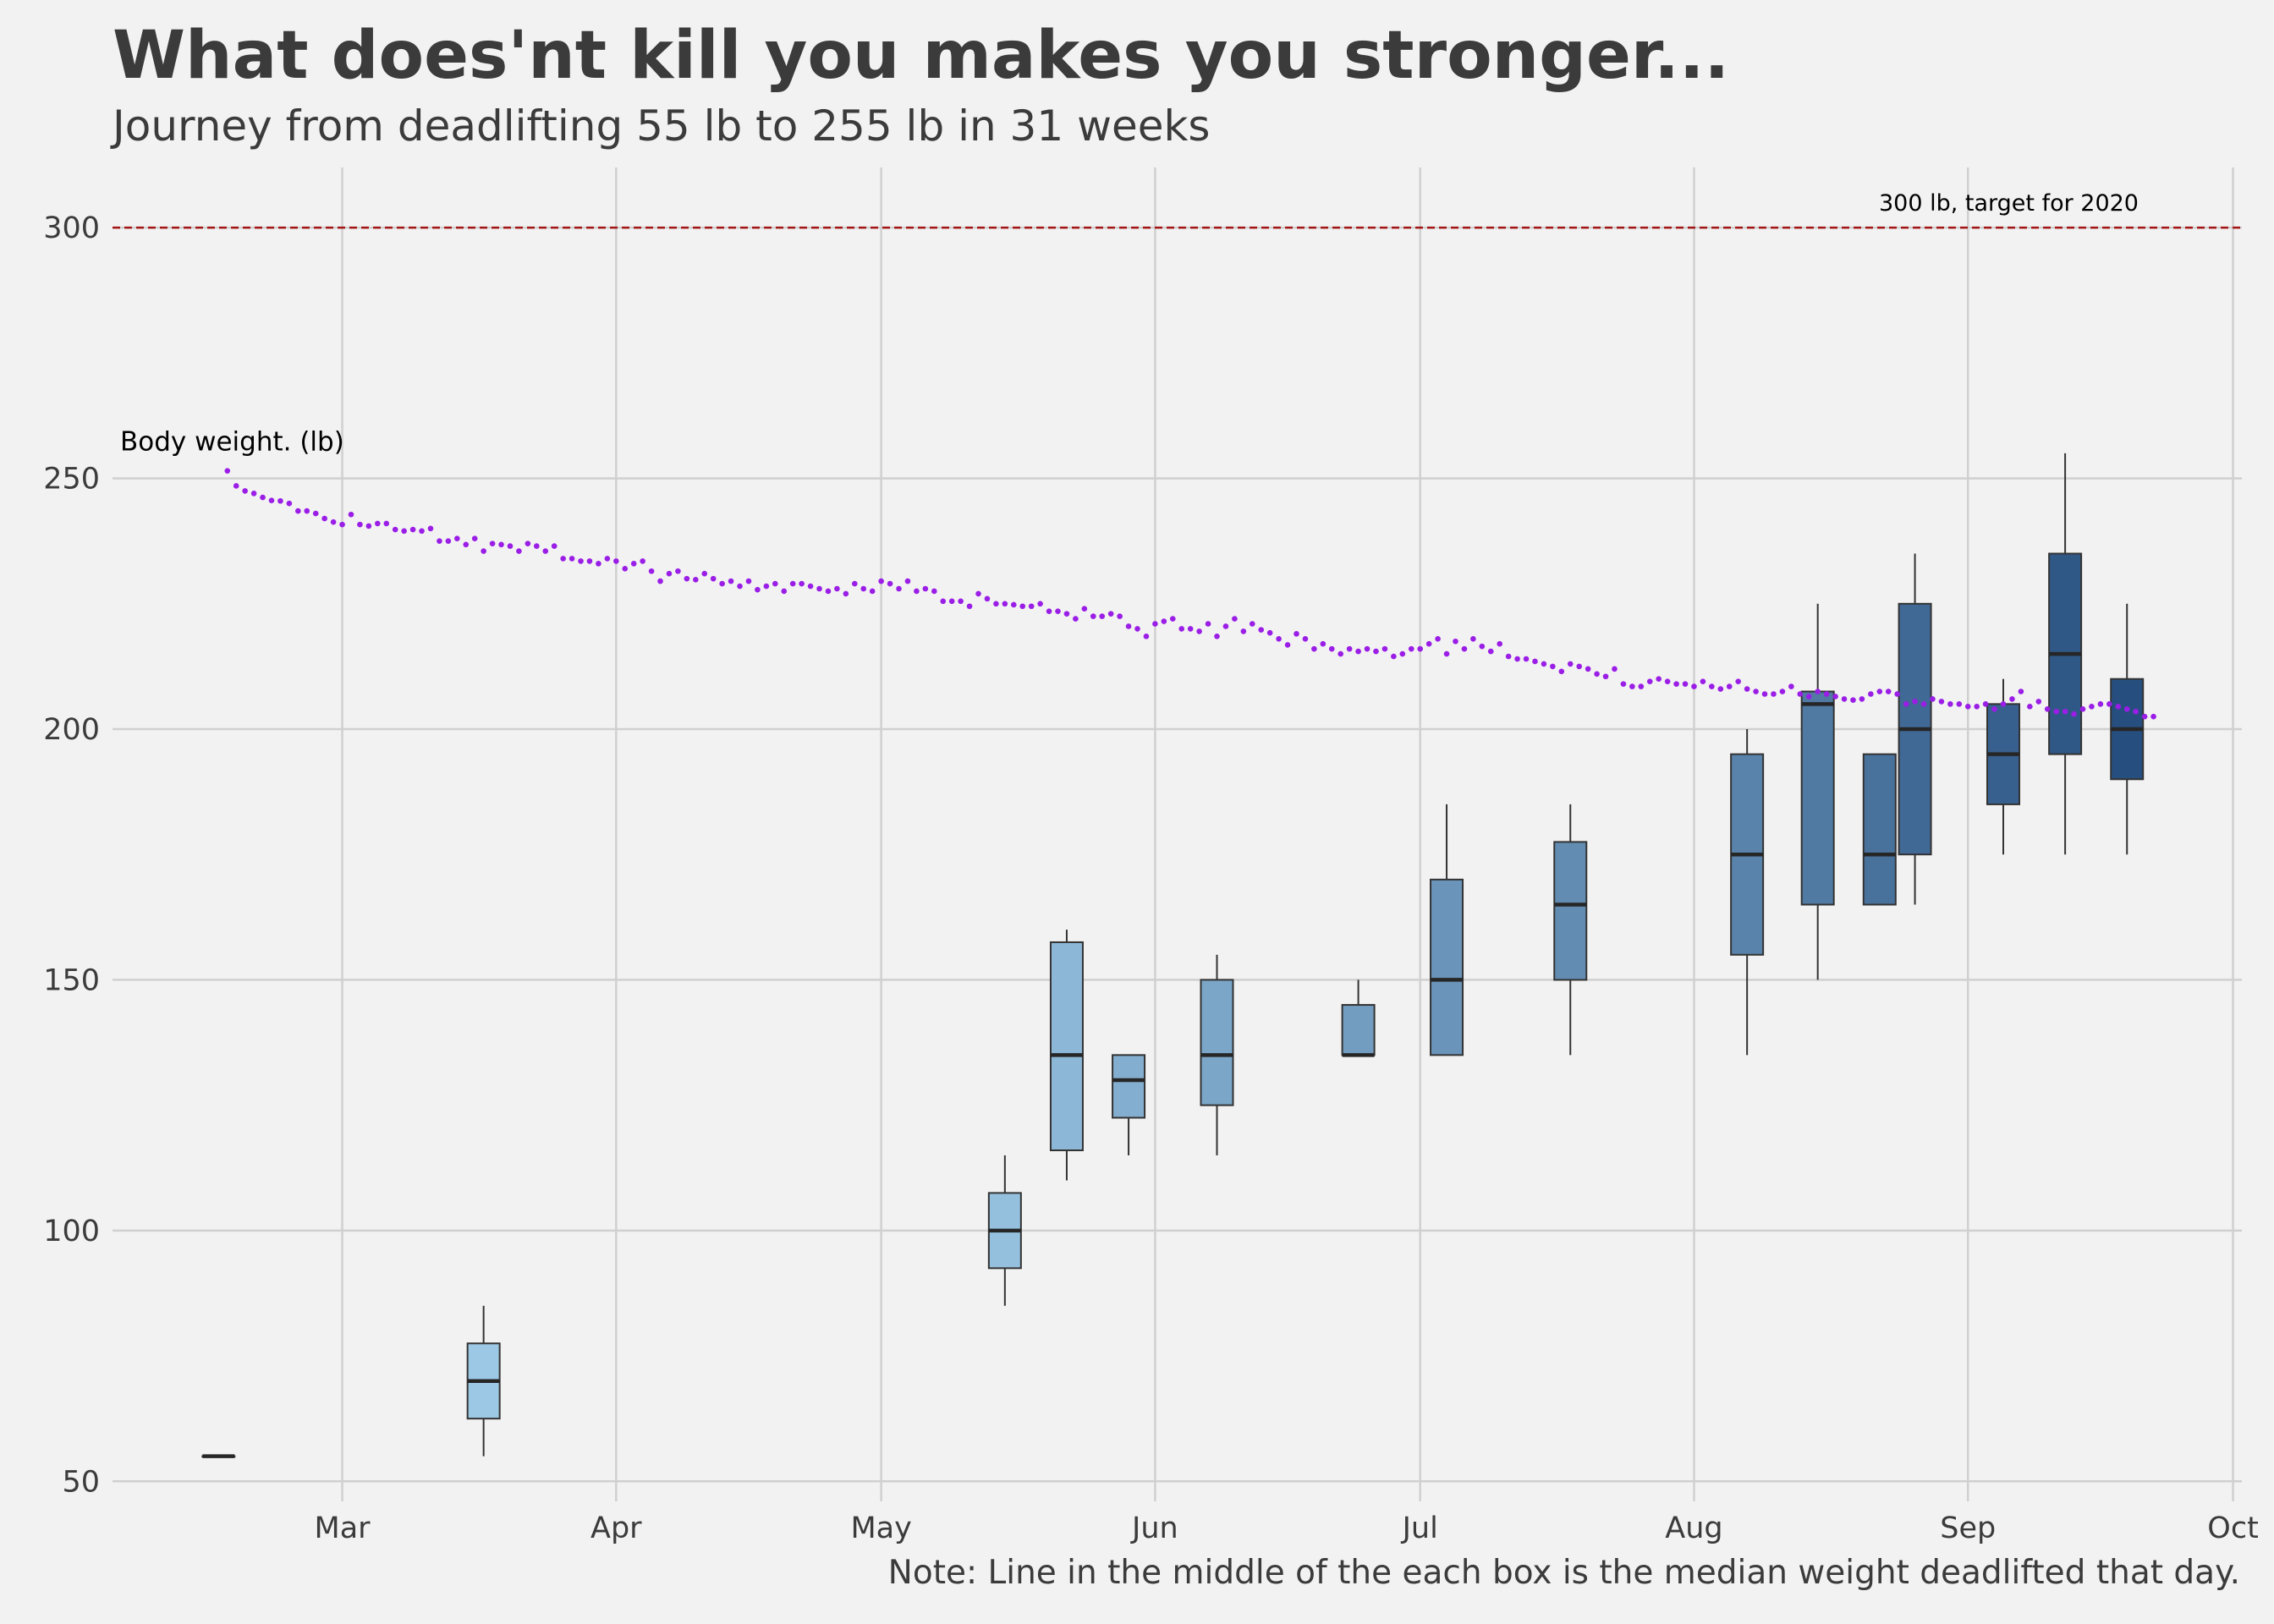 The image size is (2274, 1624). Describe the element at coordinates (2009, 203) in the screenshot. I see `target-label: 300 lb, target for 2020` at that location.